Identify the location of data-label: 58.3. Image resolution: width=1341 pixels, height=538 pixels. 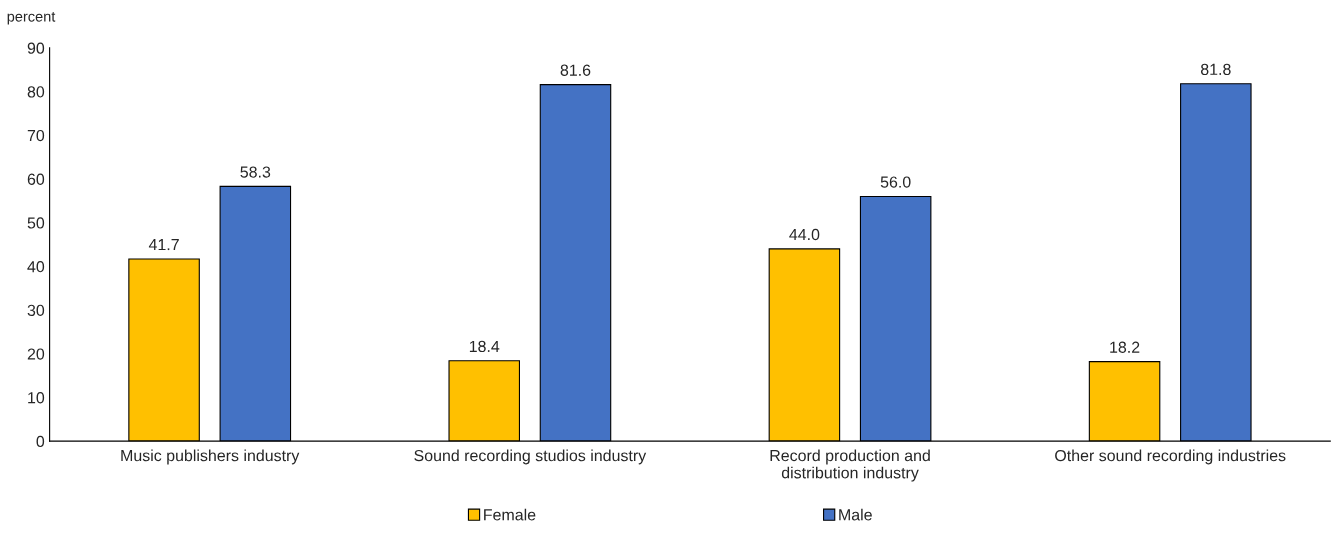
(255, 172).